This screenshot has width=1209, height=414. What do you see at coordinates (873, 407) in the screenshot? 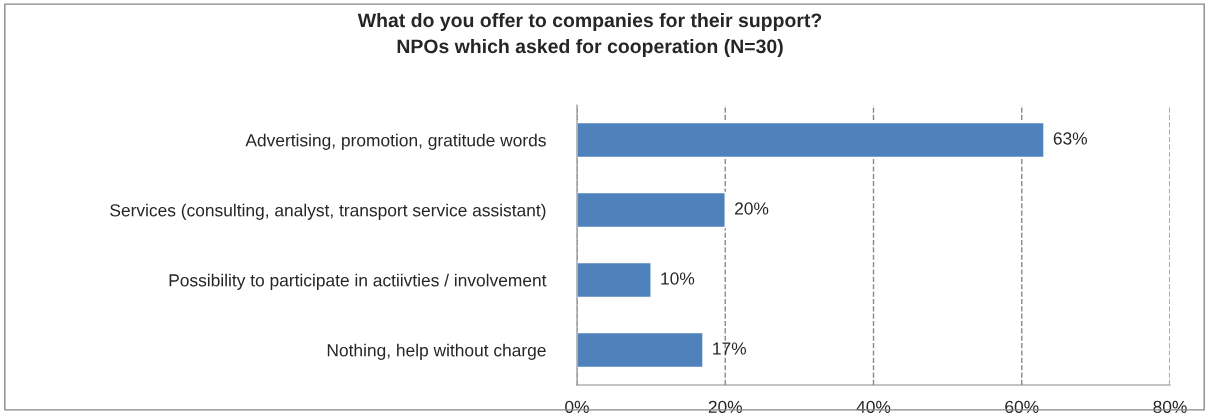
I see `x-tick-label: 40%` at bounding box center [873, 407].